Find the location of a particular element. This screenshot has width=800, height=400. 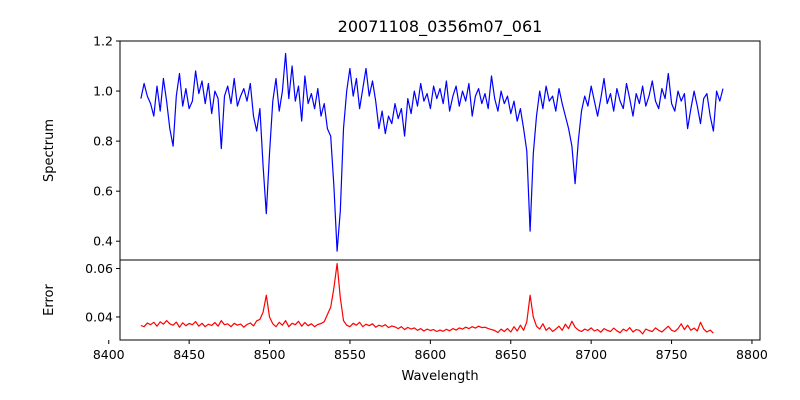

error-y-axis-label: Error is located at coordinates (49, 300).